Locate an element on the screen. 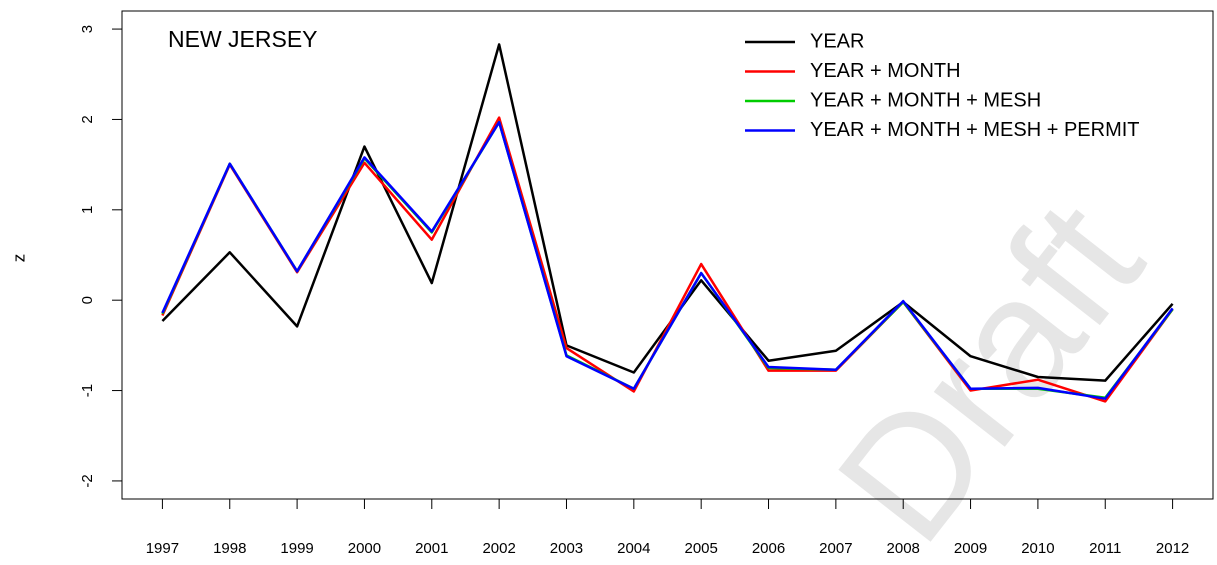 Image resolution: width=1217 pixels, height=565 pixels. x-tick-label: 2010 is located at coordinates (1037, 548).